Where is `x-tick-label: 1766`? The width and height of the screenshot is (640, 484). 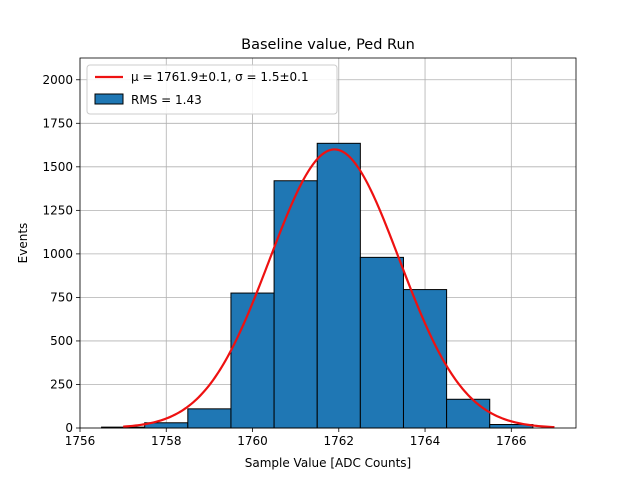 x-tick-label: 1766 is located at coordinates (511, 441).